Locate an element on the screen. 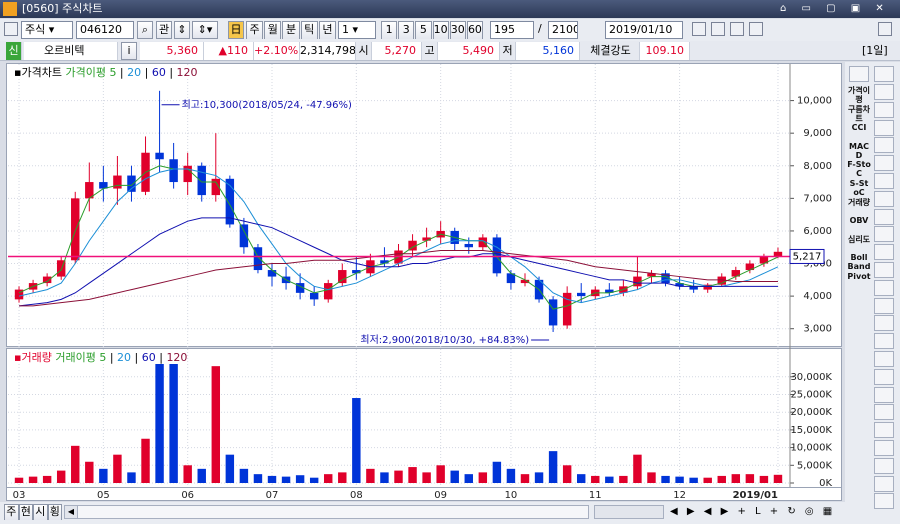 This screenshot has height=524, width=900. period-button: 틱 is located at coordinates (309, 30).